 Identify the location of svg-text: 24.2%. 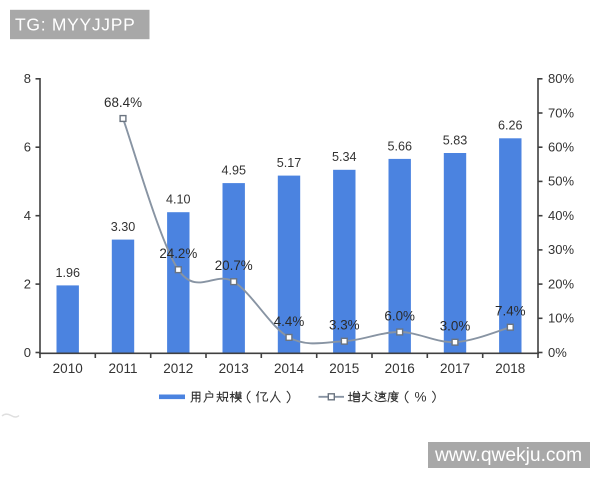
(178, 253).